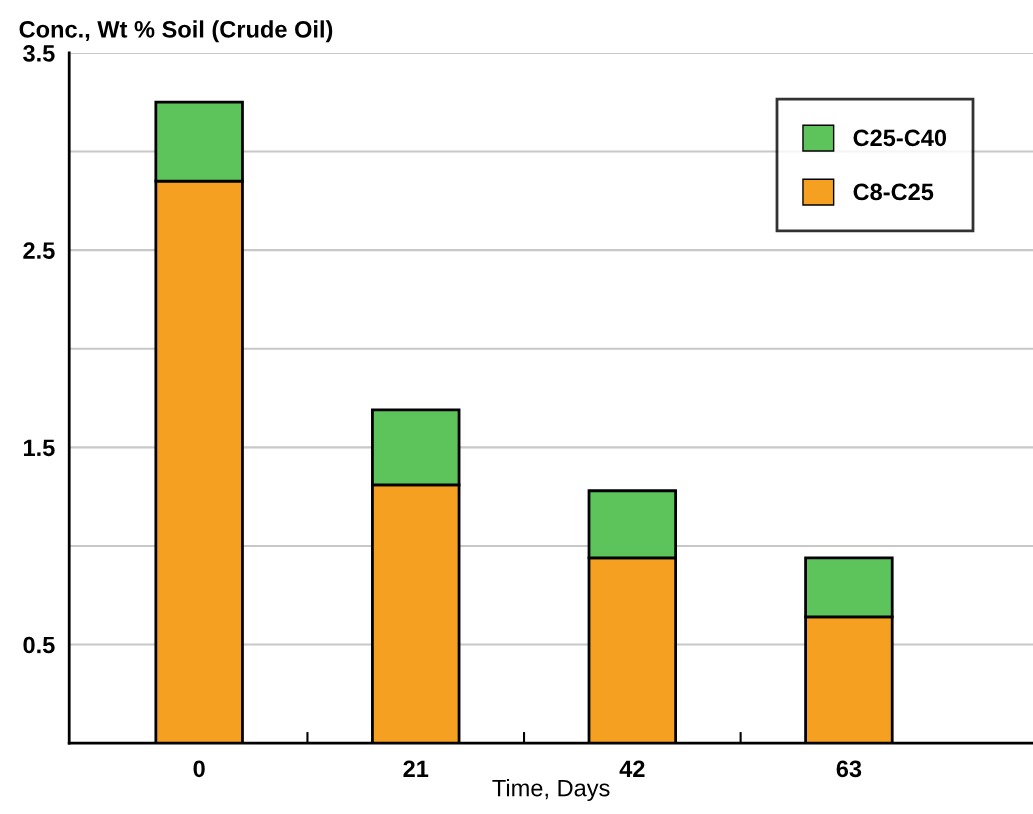 Image resolution: width=1033 pixels, height=814 pixels. Describe the element at coordinates (176, 31) in the screenshot. I see `y-axis-title: Conc., Wt % Soil (Crude Oil)` at that location.